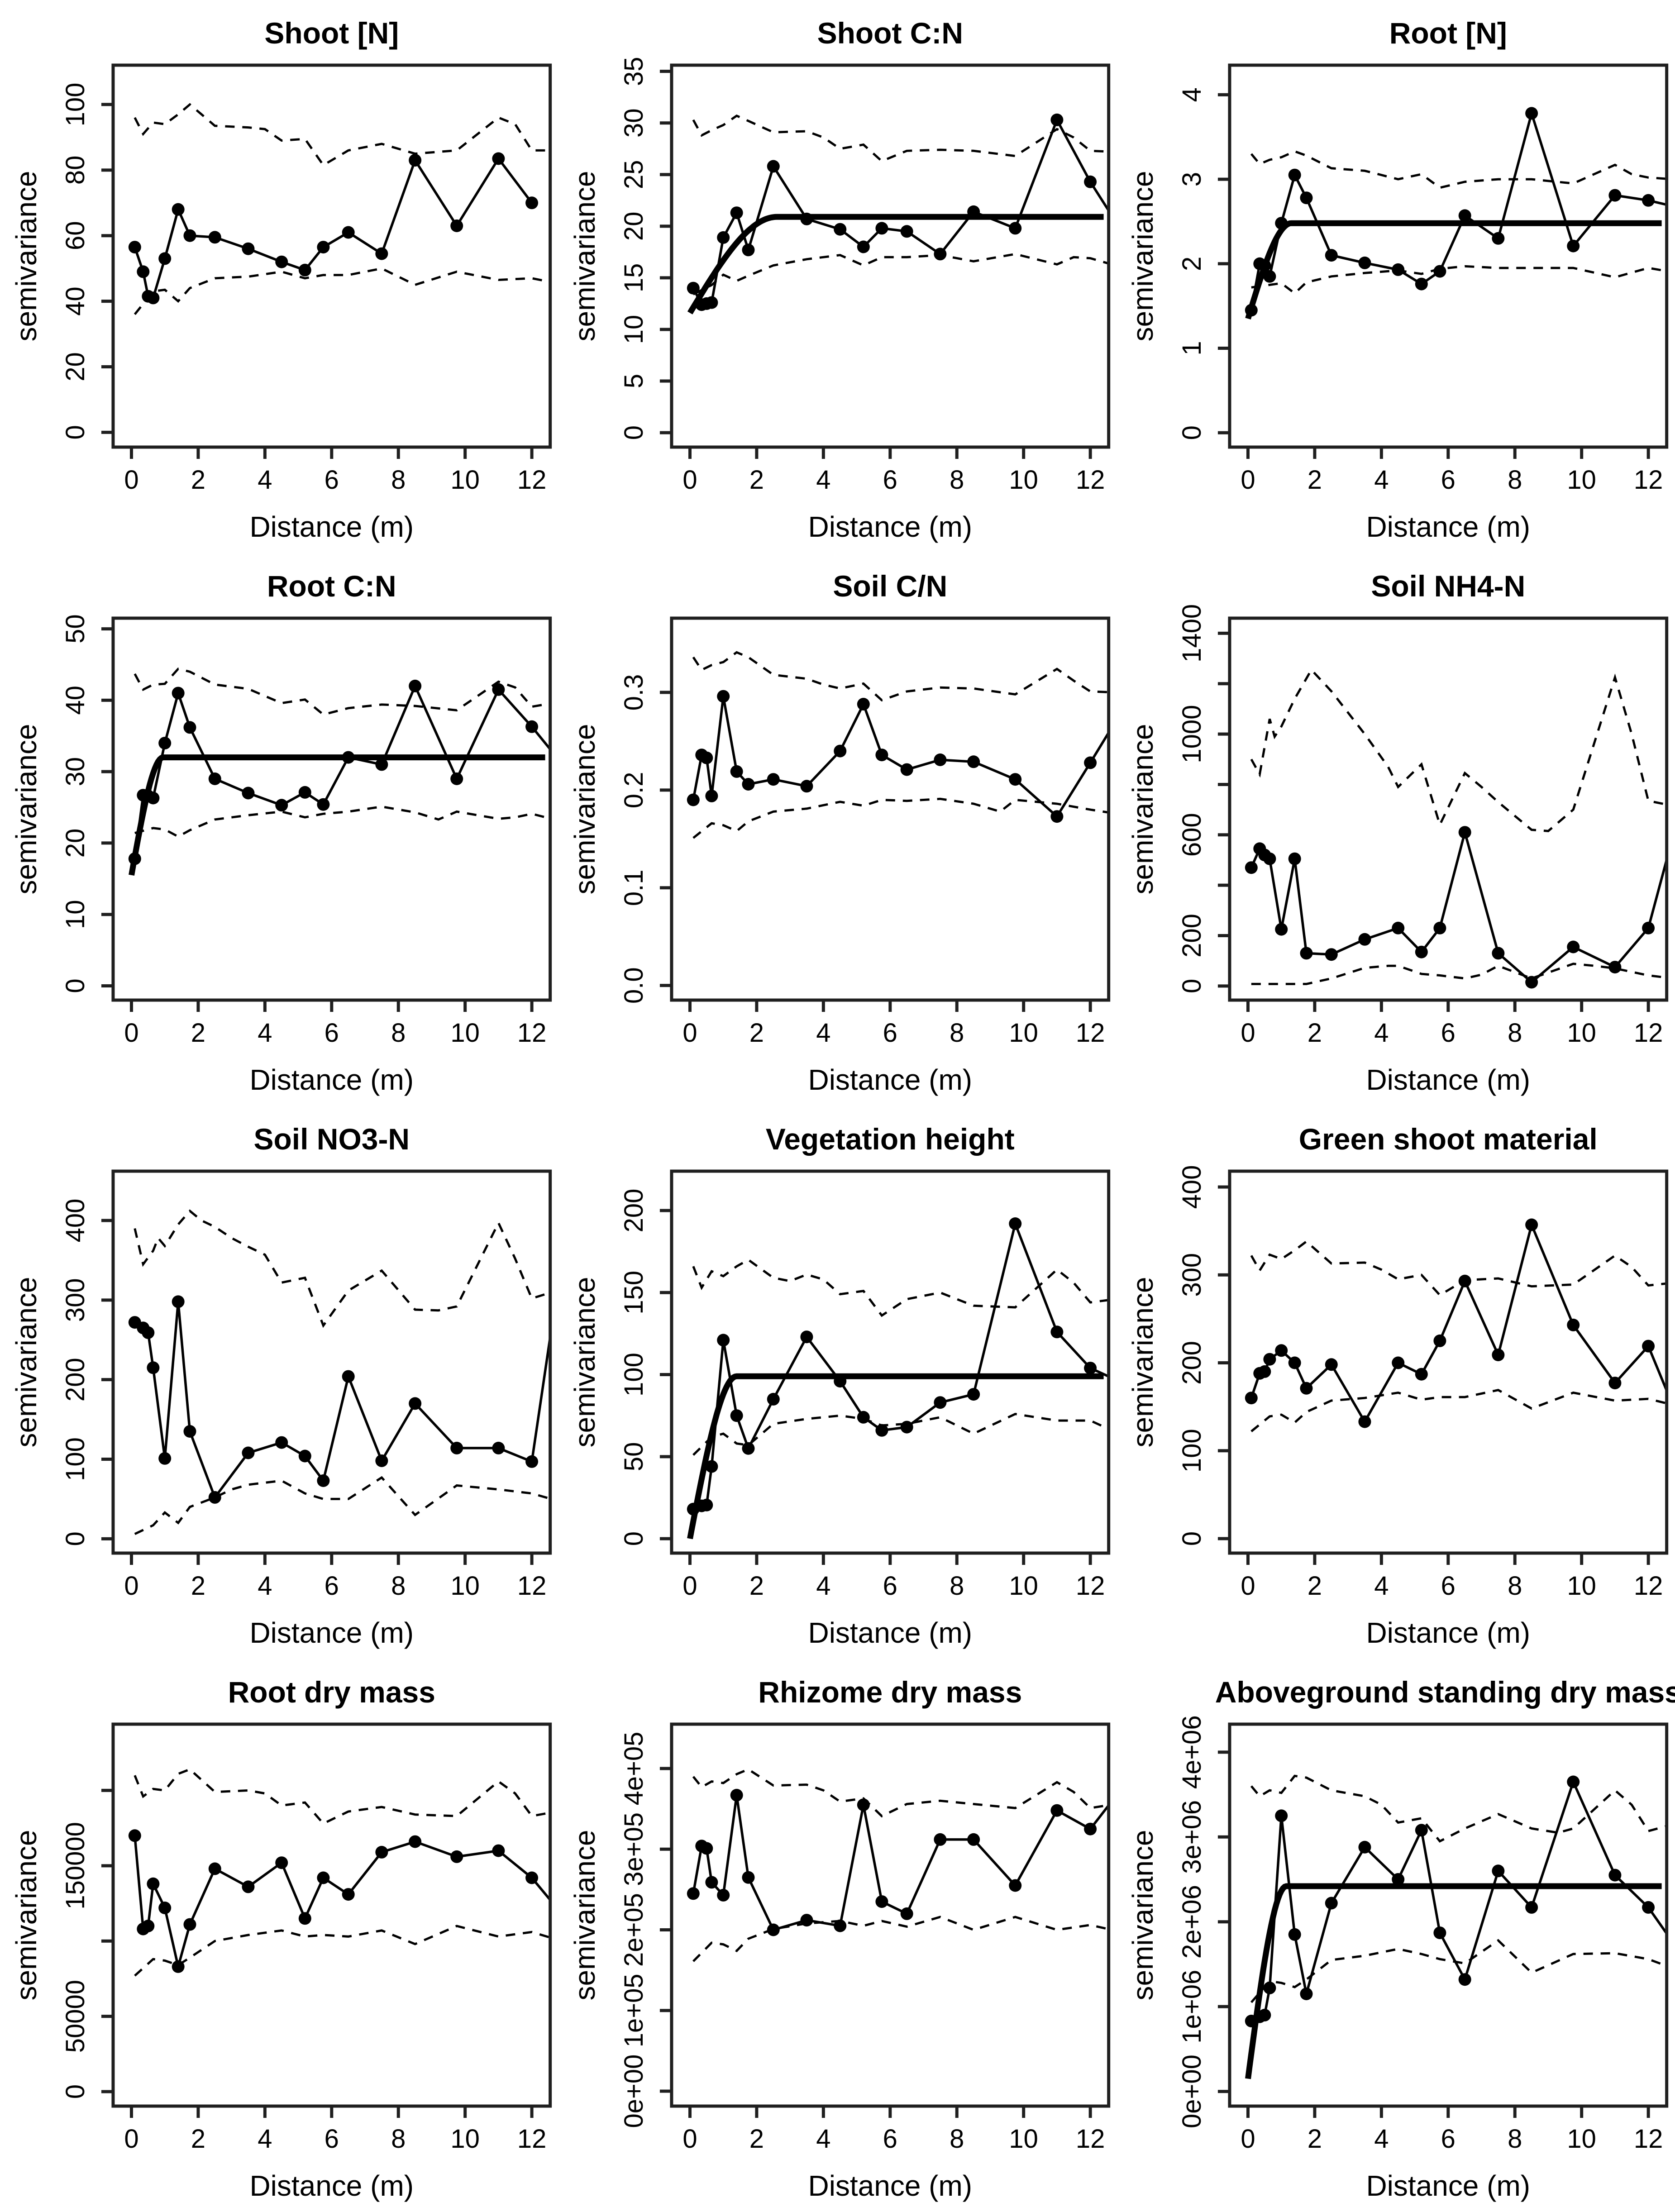 Image resolution: width=1675 pixels, height=2212 pixels. What do you see at coordinates (75, 235) in the screenshot?
I see `y-axis-tick-label: 60` at bounding box center [75, 235].